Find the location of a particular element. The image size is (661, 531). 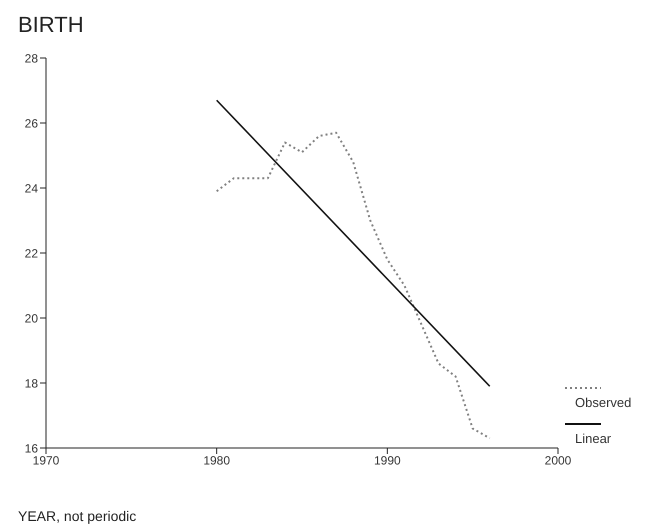

y-tick-label: 26 is located at coordinates (31, 123).